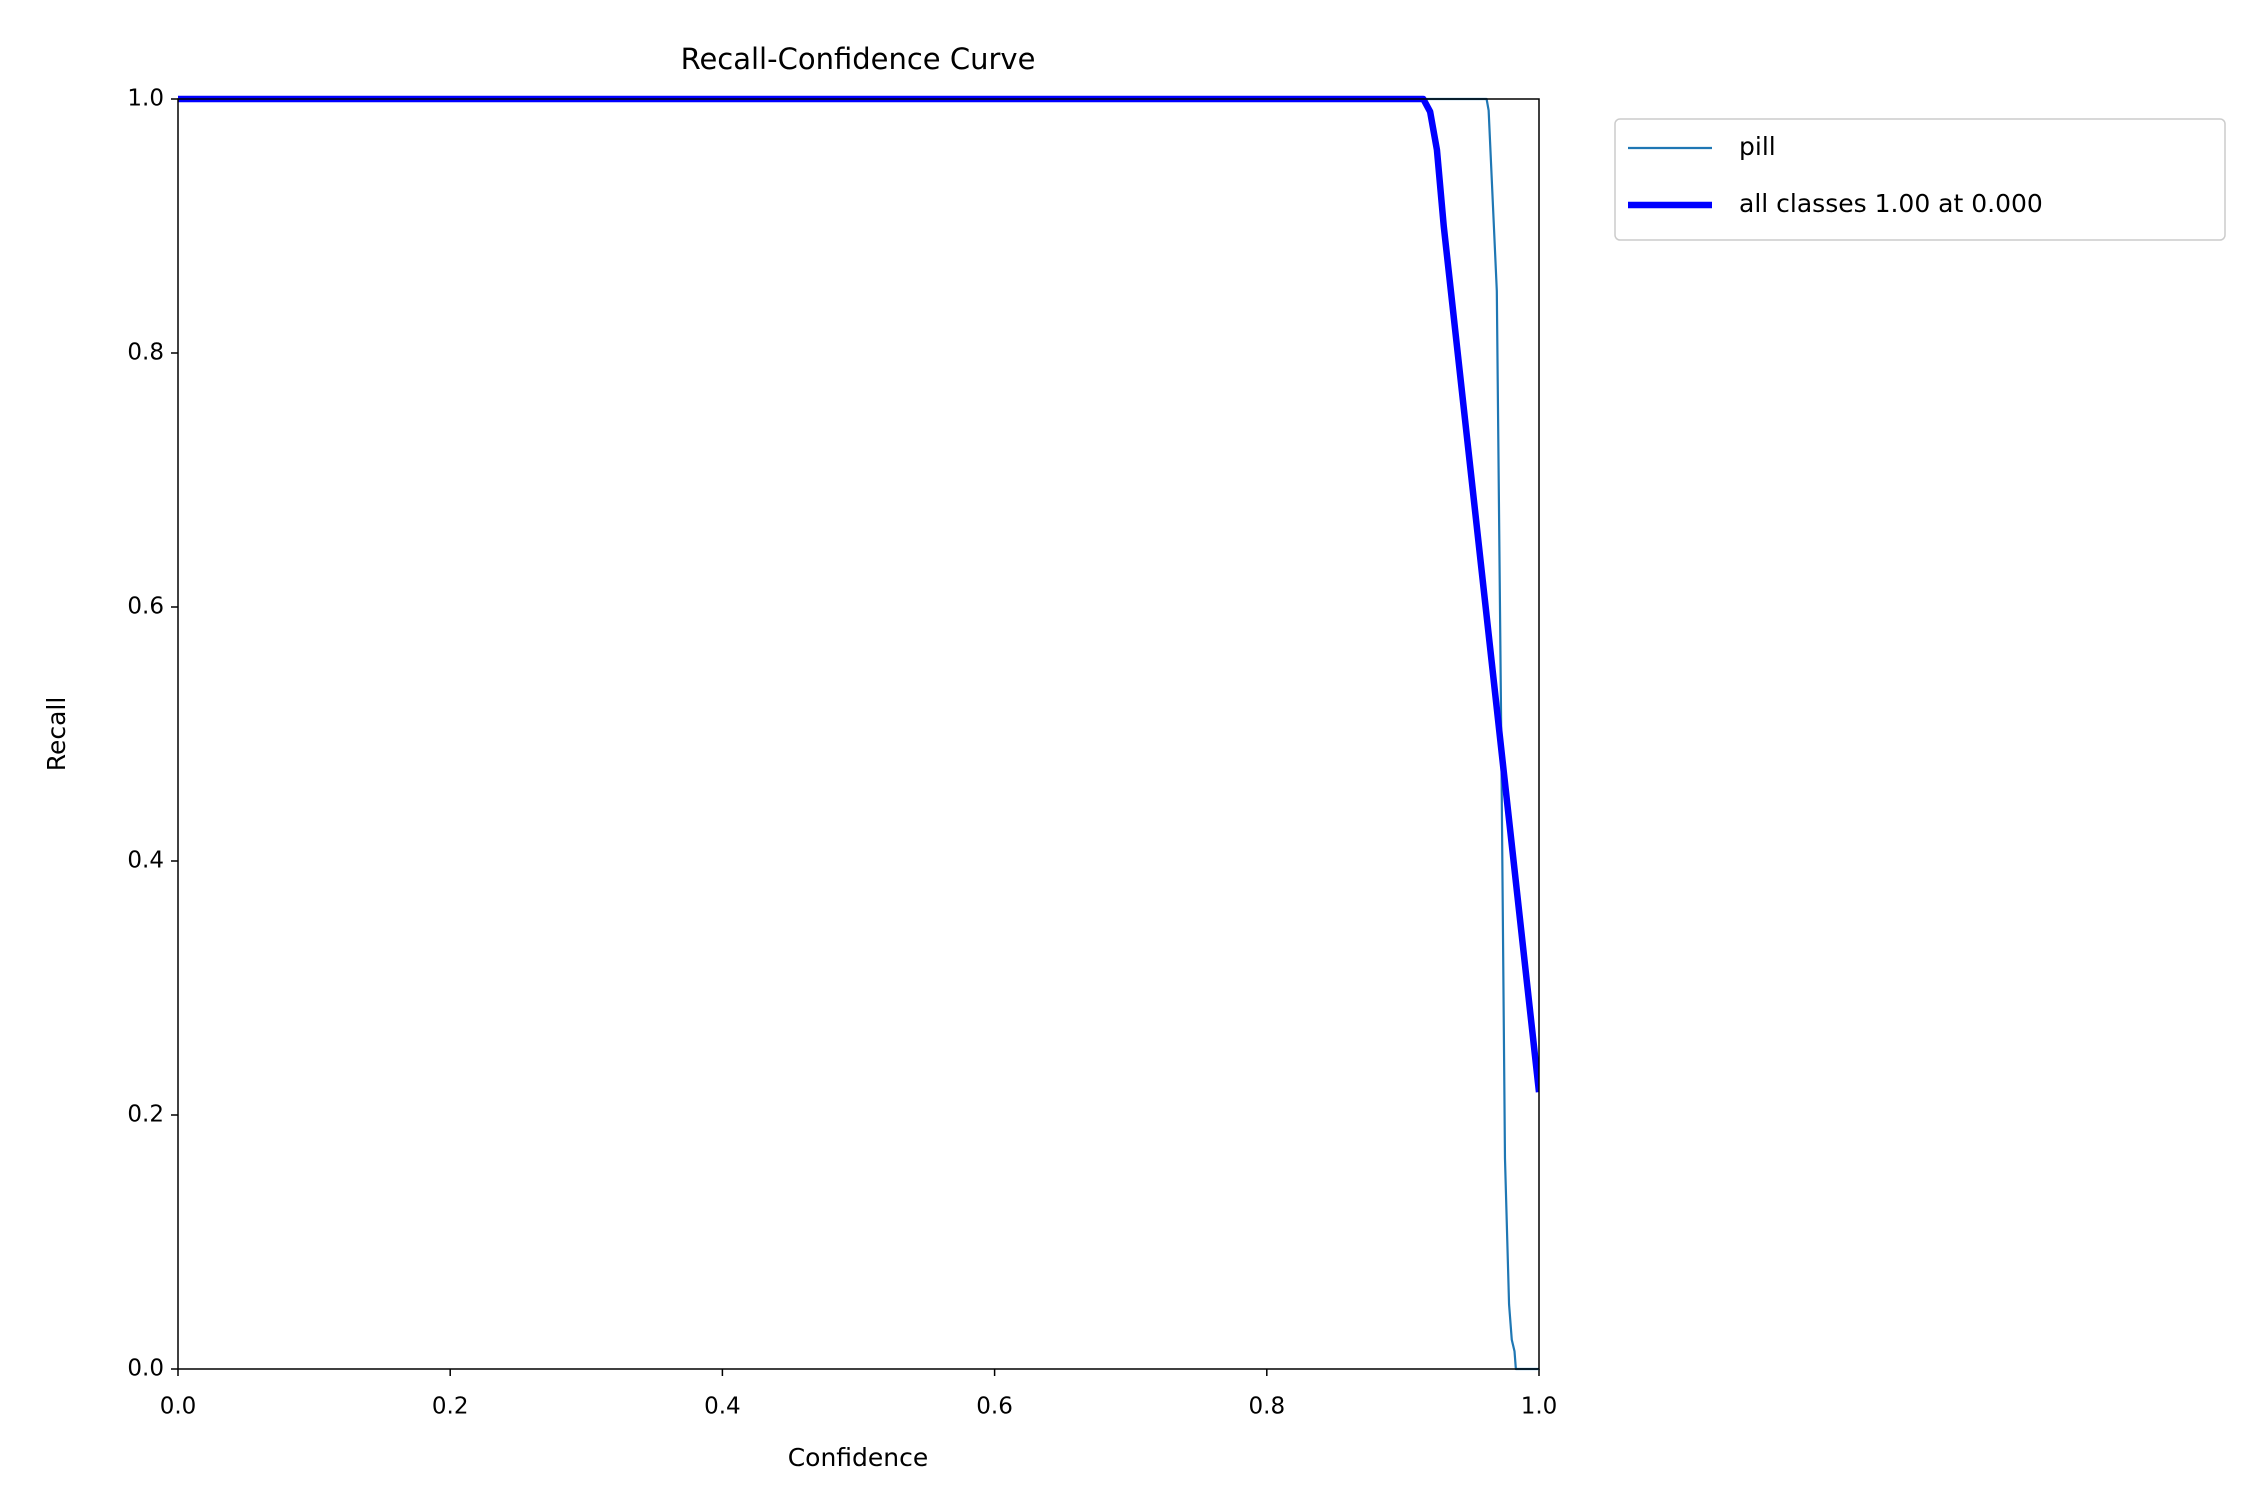 This screenshot has width=2250, height=1500. I want to click on x-tick-label: 0.2, so click(450, 1407).